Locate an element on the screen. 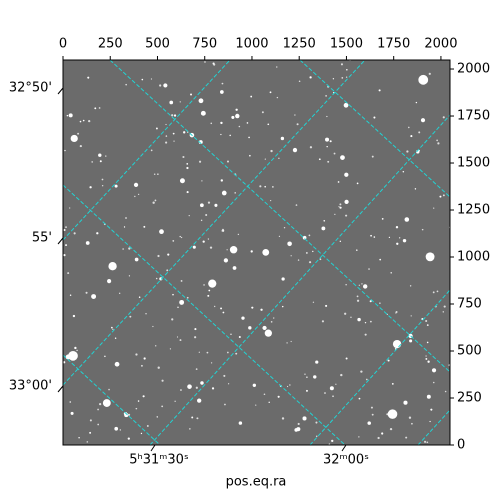 The width and height of the screenshot is (500, 504). x-tick-label: 1000 is located at coordinates (251, 44).